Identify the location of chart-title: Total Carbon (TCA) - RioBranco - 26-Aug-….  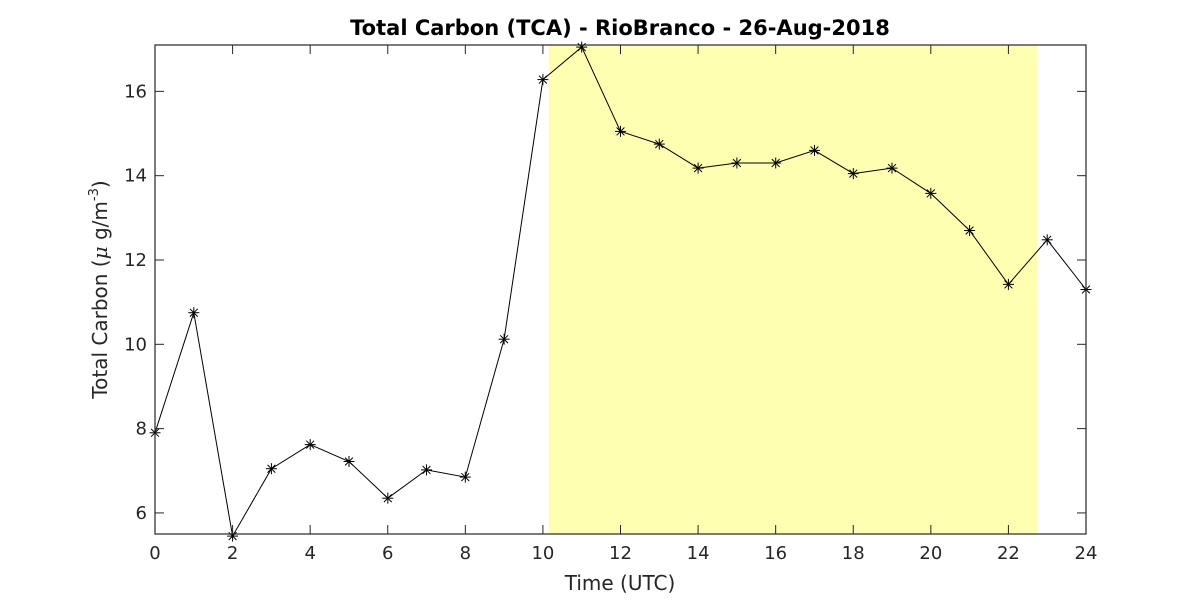
(620, 28).